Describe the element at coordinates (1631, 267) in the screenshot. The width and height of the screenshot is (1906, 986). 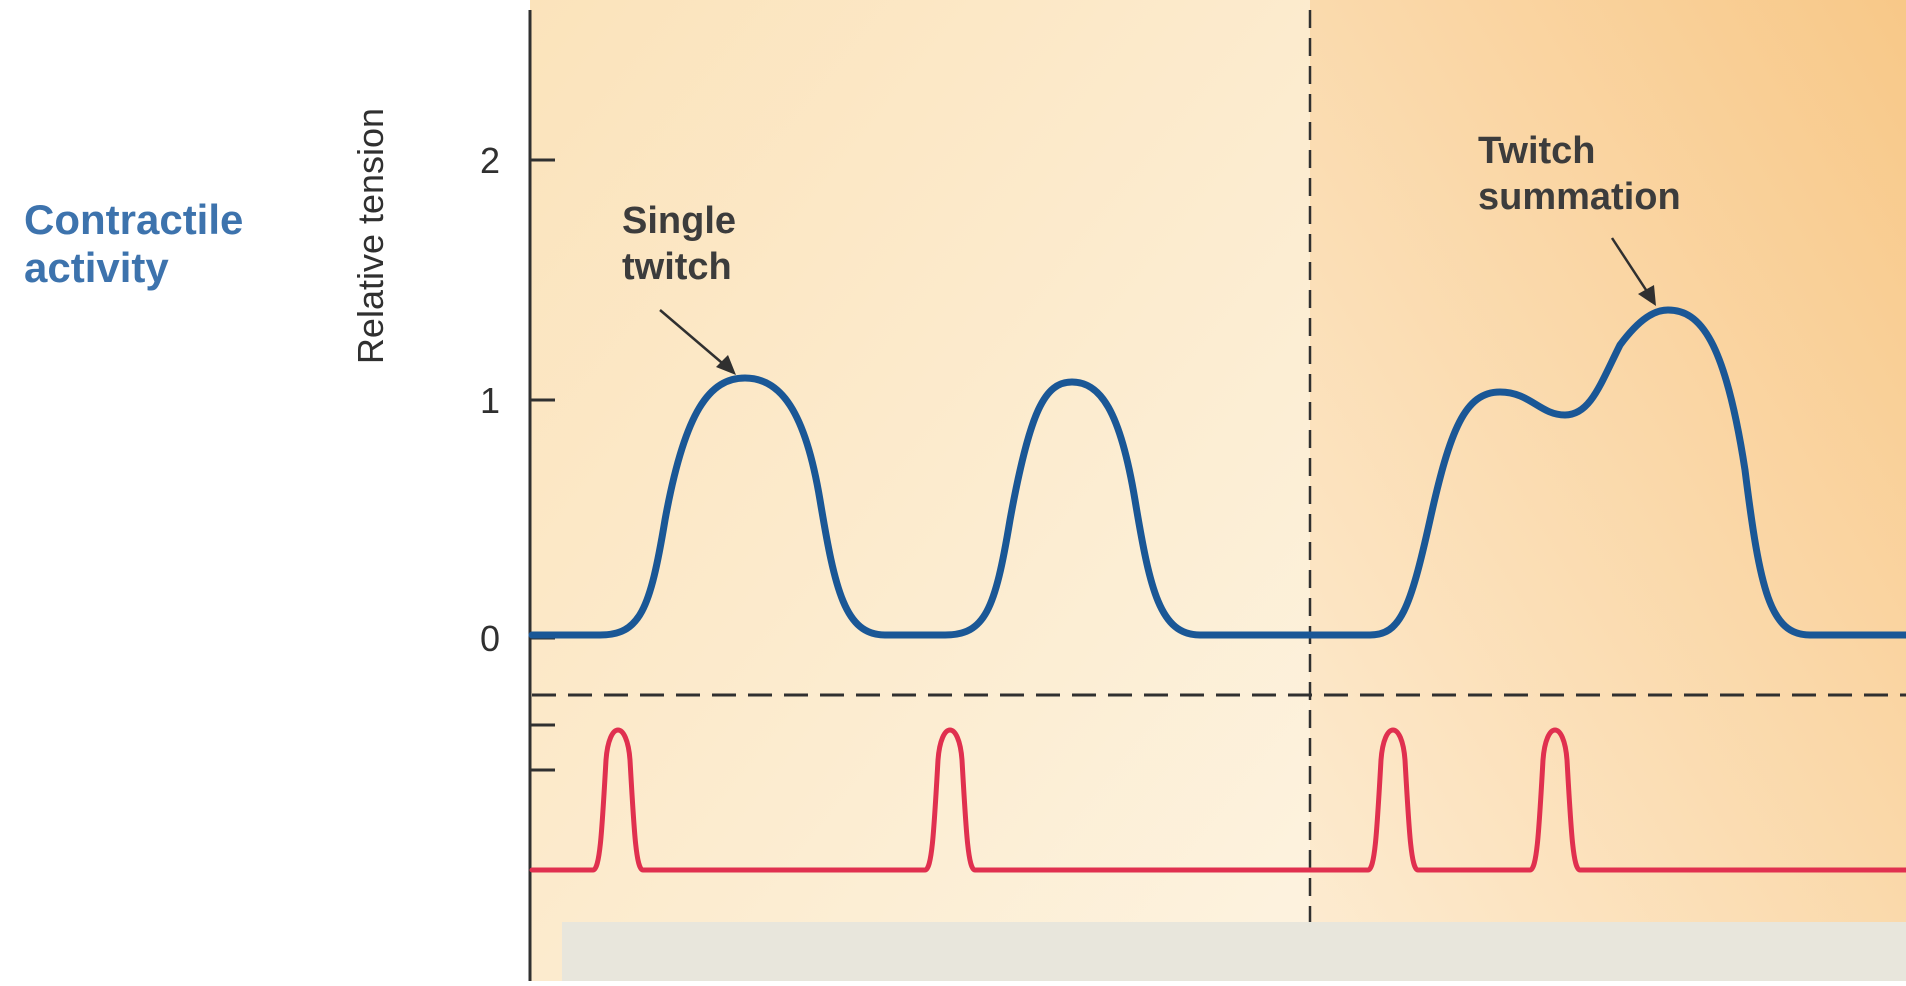
I see `twitch-summation-arrow` at that location.